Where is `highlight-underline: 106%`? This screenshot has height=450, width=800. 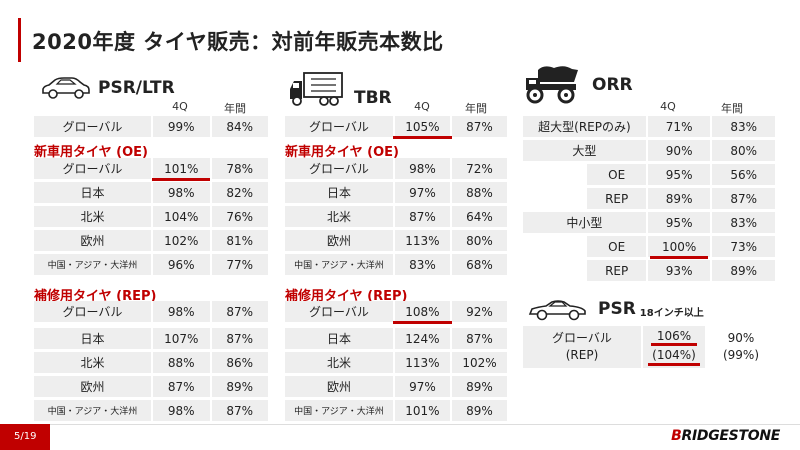
highlight-underline: 106% is located at coordinates (674, 337).